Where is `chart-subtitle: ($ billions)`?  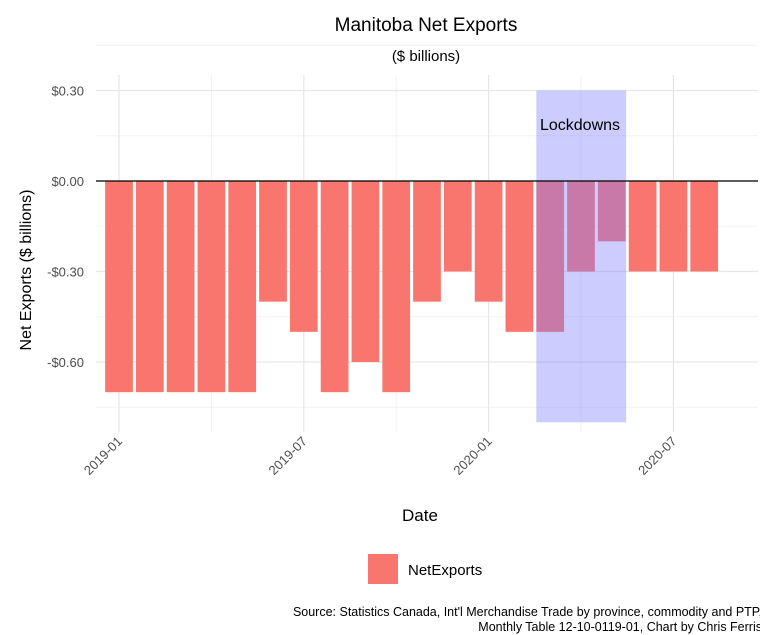
chart-subtitle: ($ billions) is located at coordinates (426, 56).